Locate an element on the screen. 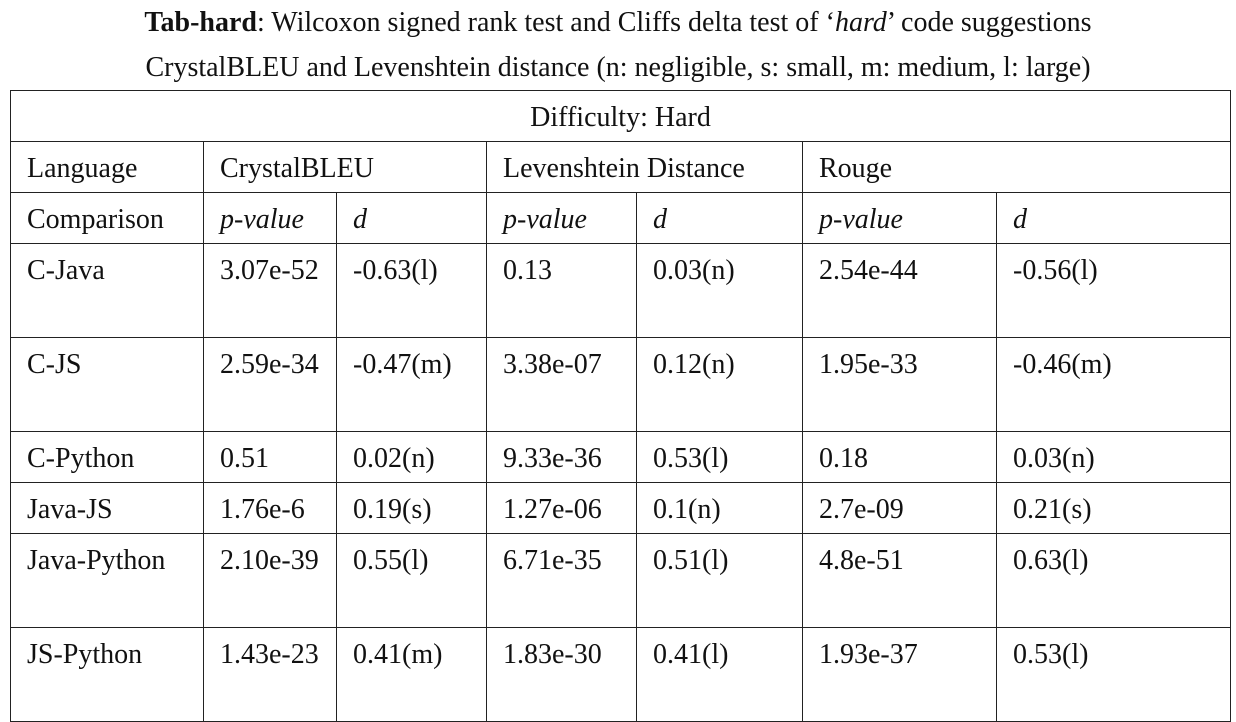 This screenshot has height=722, width=1236. difficulty-header-row: Difficulty: Hard is located at coordinates (620, 116).